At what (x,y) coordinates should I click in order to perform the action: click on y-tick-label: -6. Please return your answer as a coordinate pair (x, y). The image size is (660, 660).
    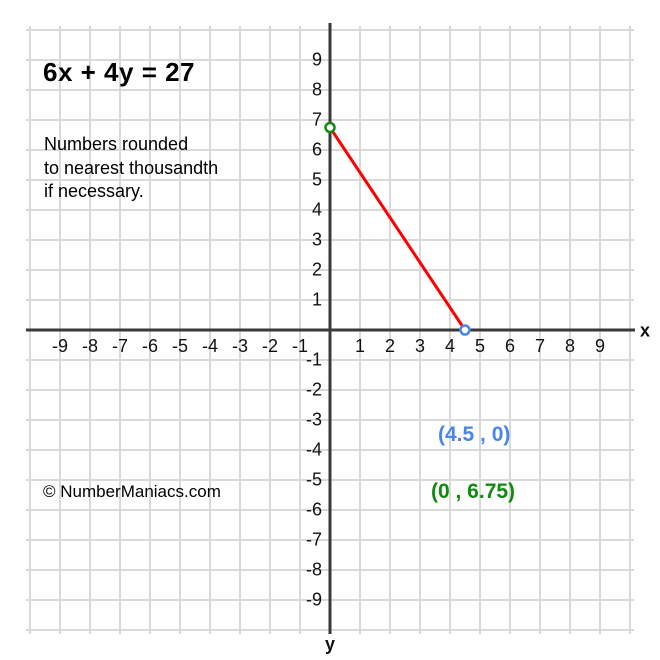
    Looking at the image, I should click on (313, 509).